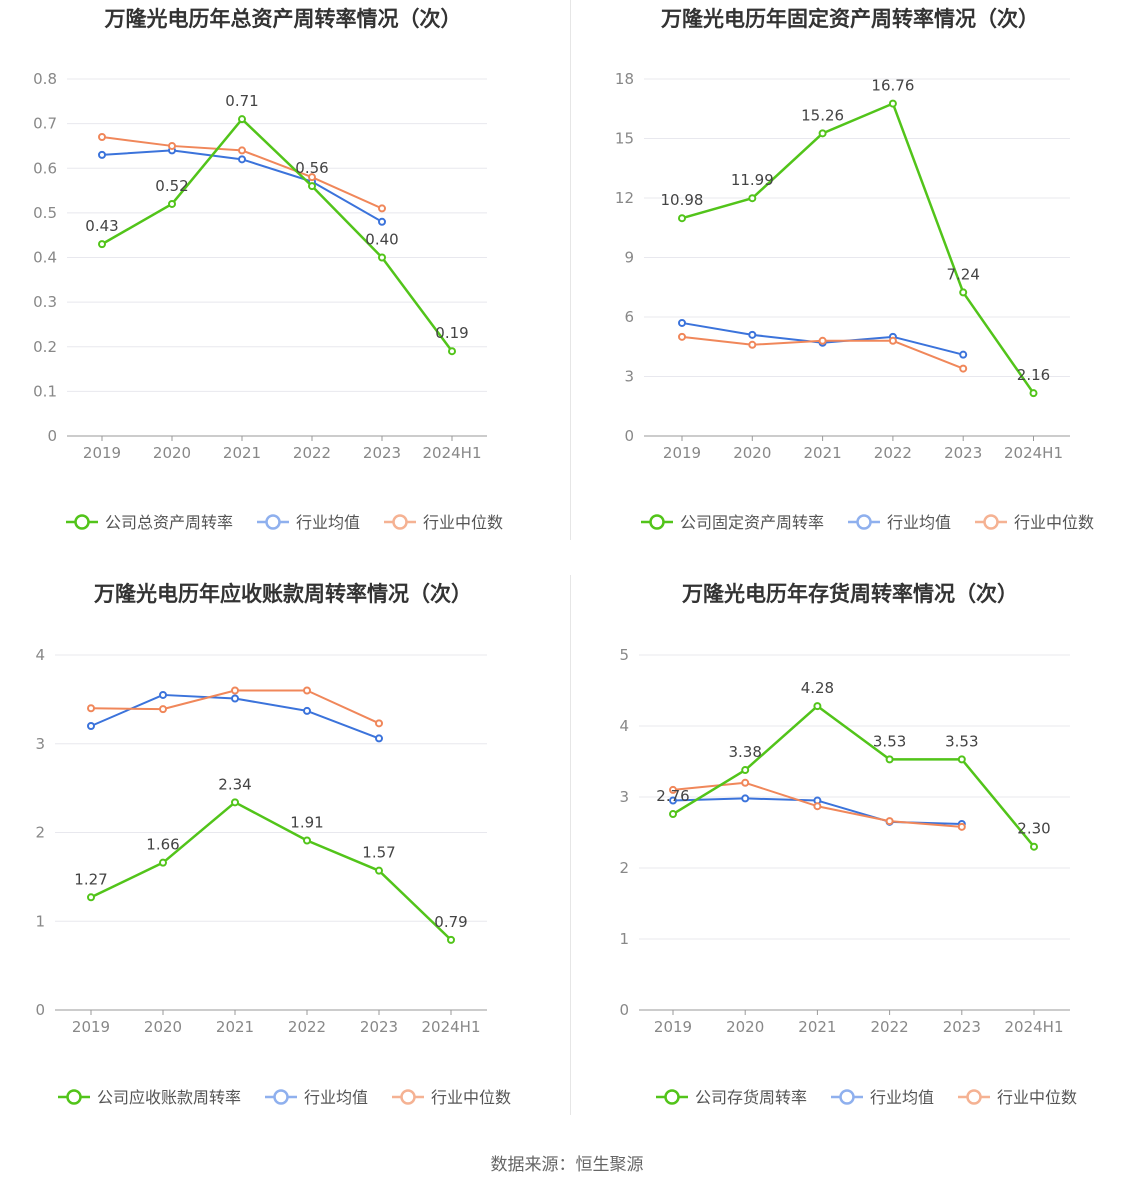  What do you see at coordinates (731, 1097) in the screenshot?
I see `legend-item-company: 公司存货周转率` at bounding box center [731, 1097].